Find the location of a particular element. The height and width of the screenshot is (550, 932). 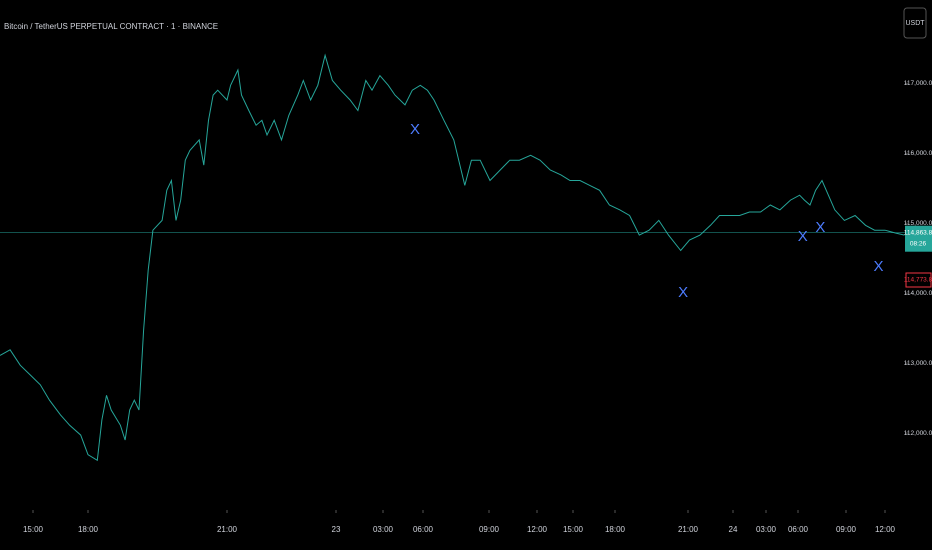

x-tick-label: 23 is located at coordinates (336, 529).